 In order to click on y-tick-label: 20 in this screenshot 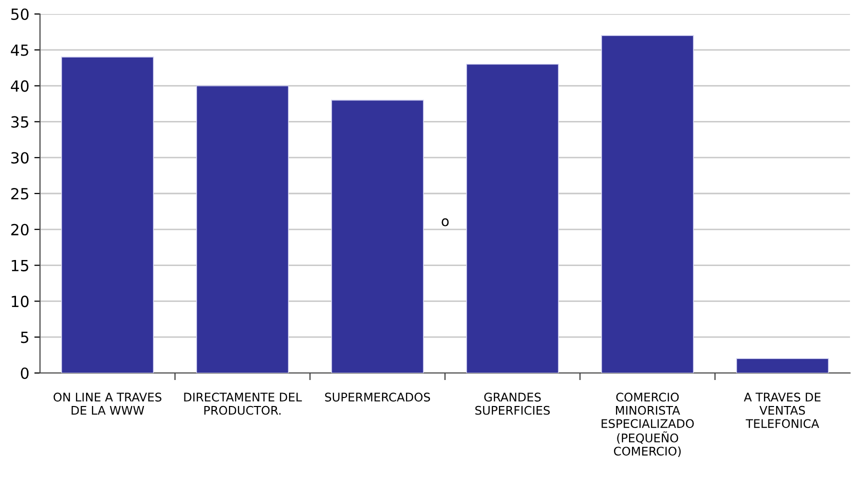, I will do `click(20, 230)`.